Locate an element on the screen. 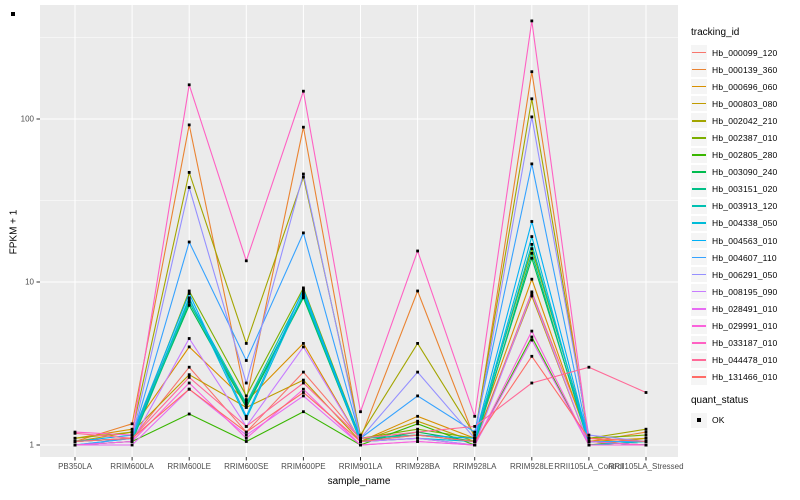  x-axis-title: sample_name is located at coordinates (359, 481).